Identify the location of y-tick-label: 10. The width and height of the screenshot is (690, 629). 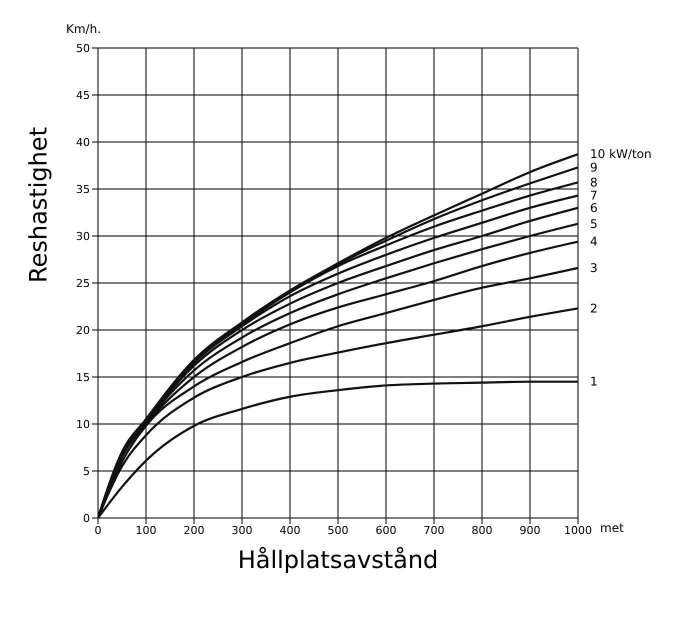
(83, 424).